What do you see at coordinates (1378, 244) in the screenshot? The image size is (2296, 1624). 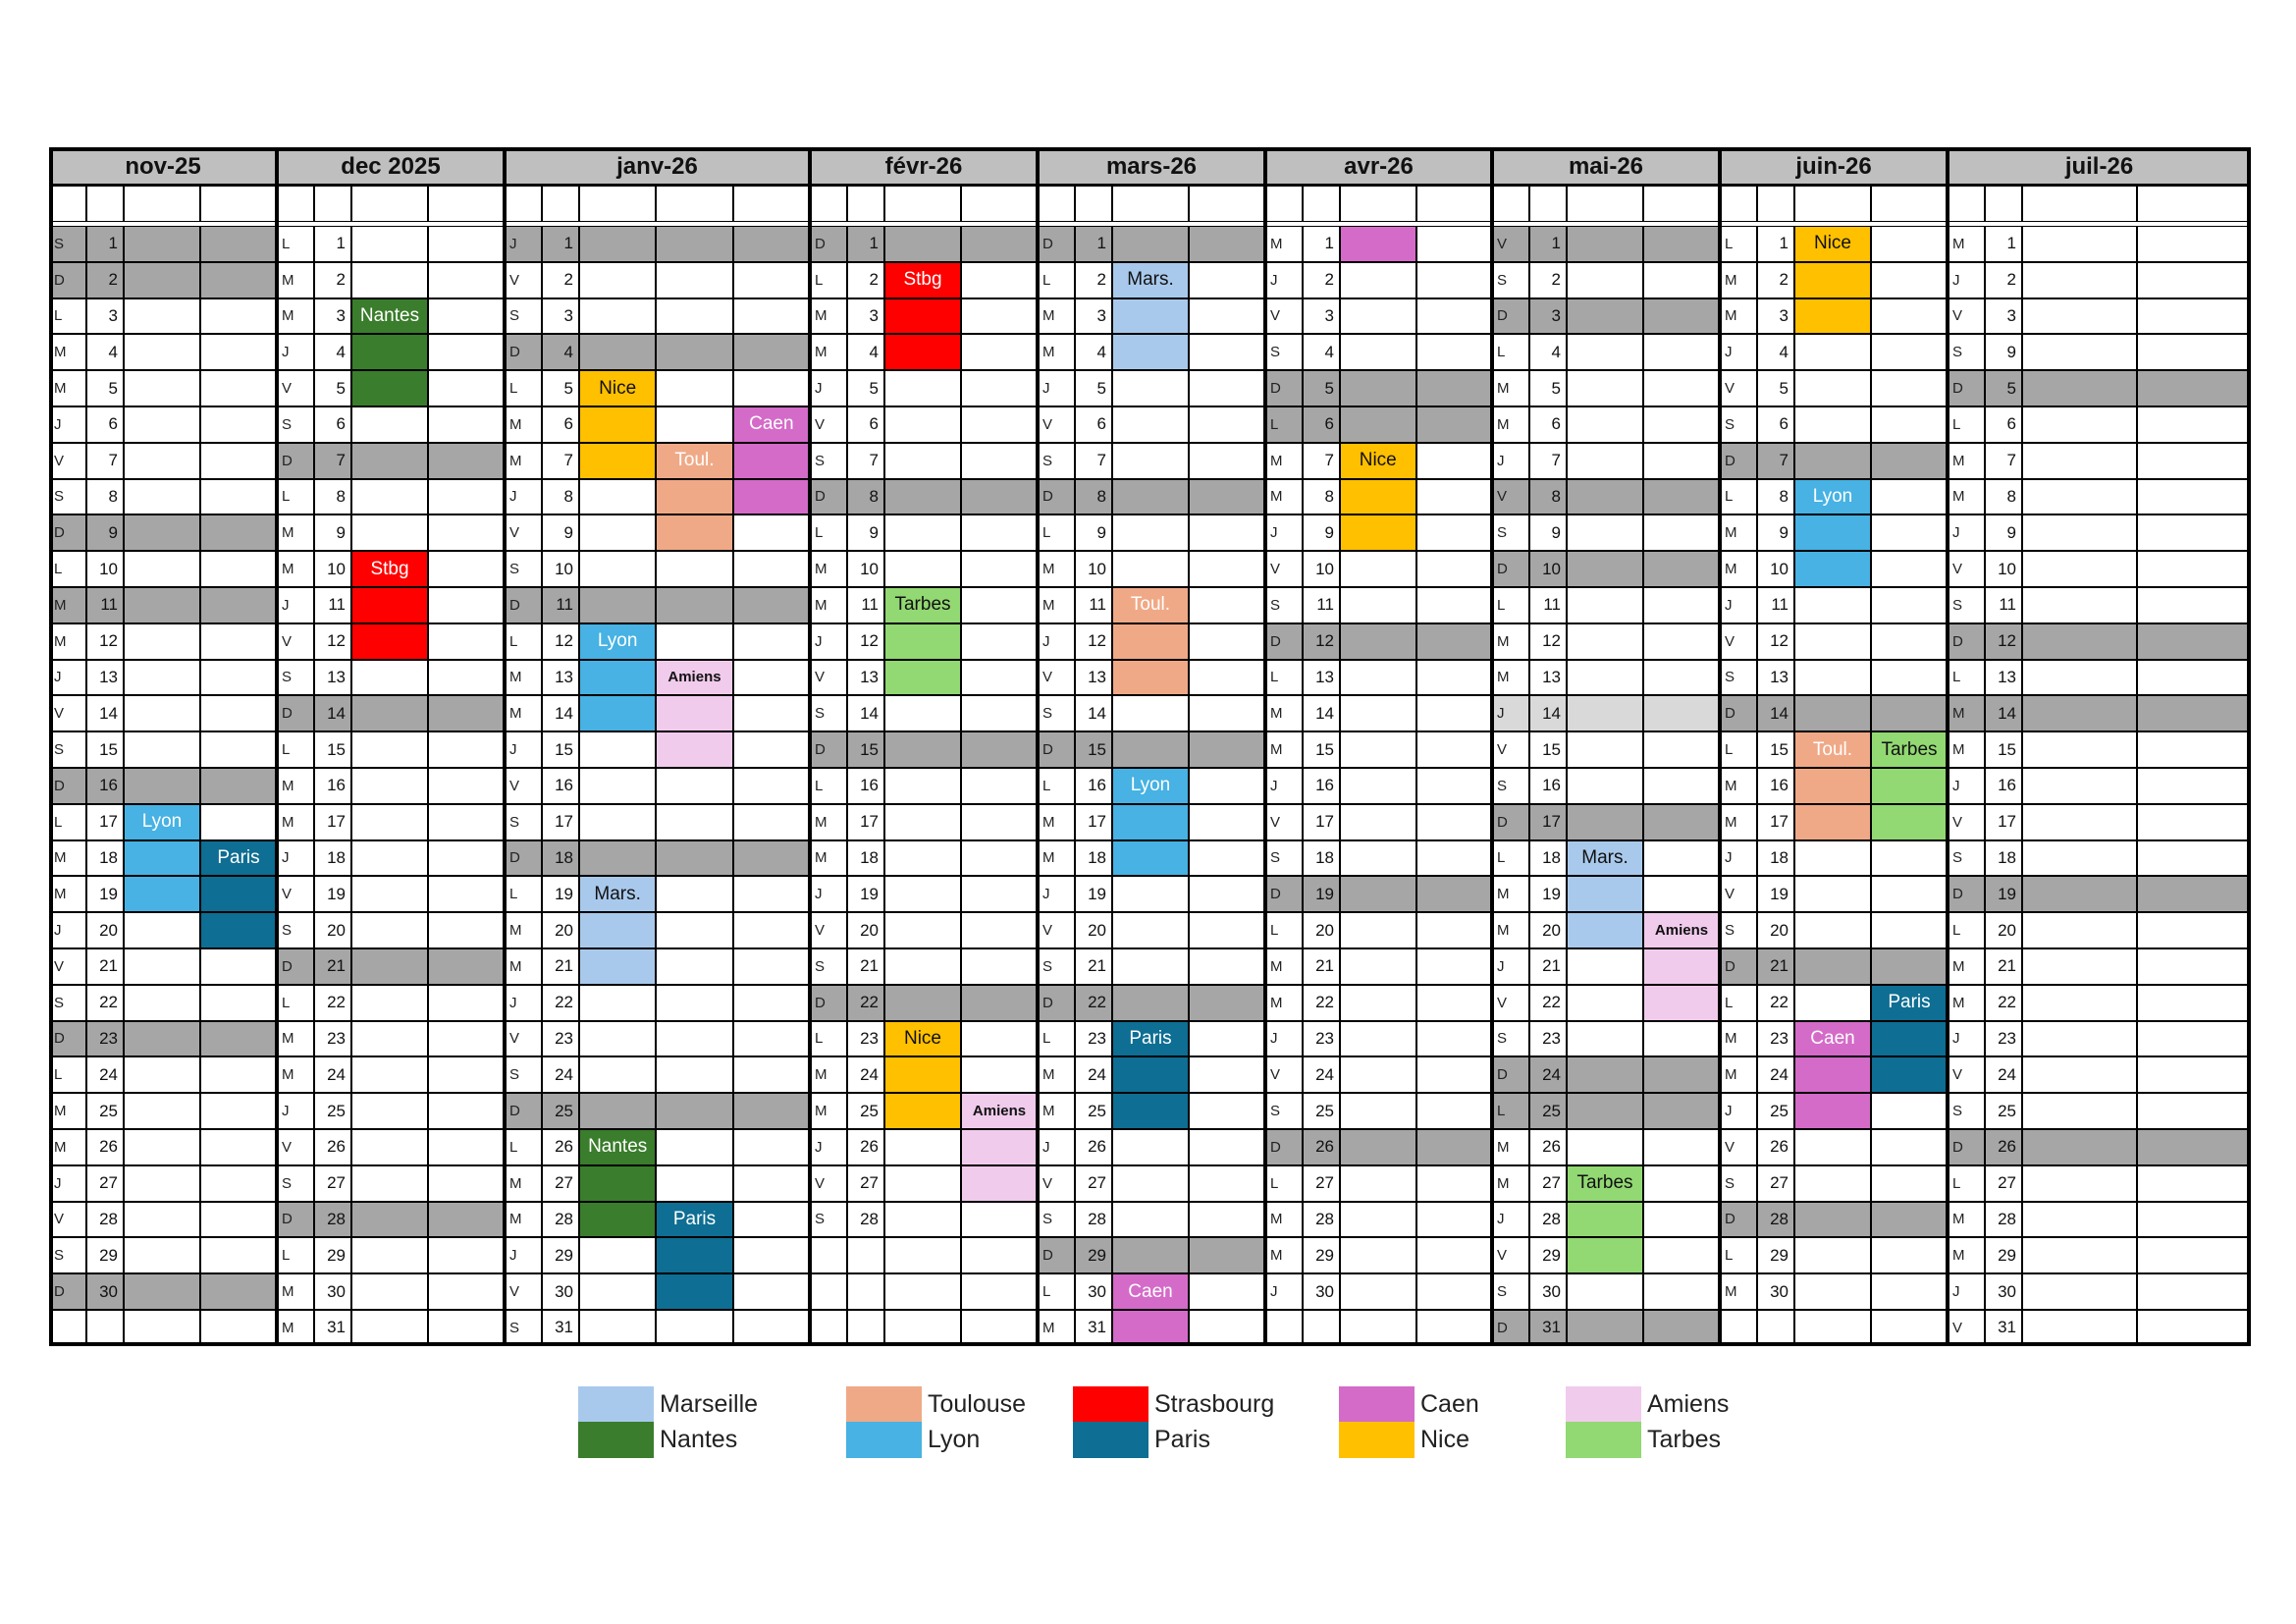 I see `event-block-caen` at bounding box center [1378, 244].